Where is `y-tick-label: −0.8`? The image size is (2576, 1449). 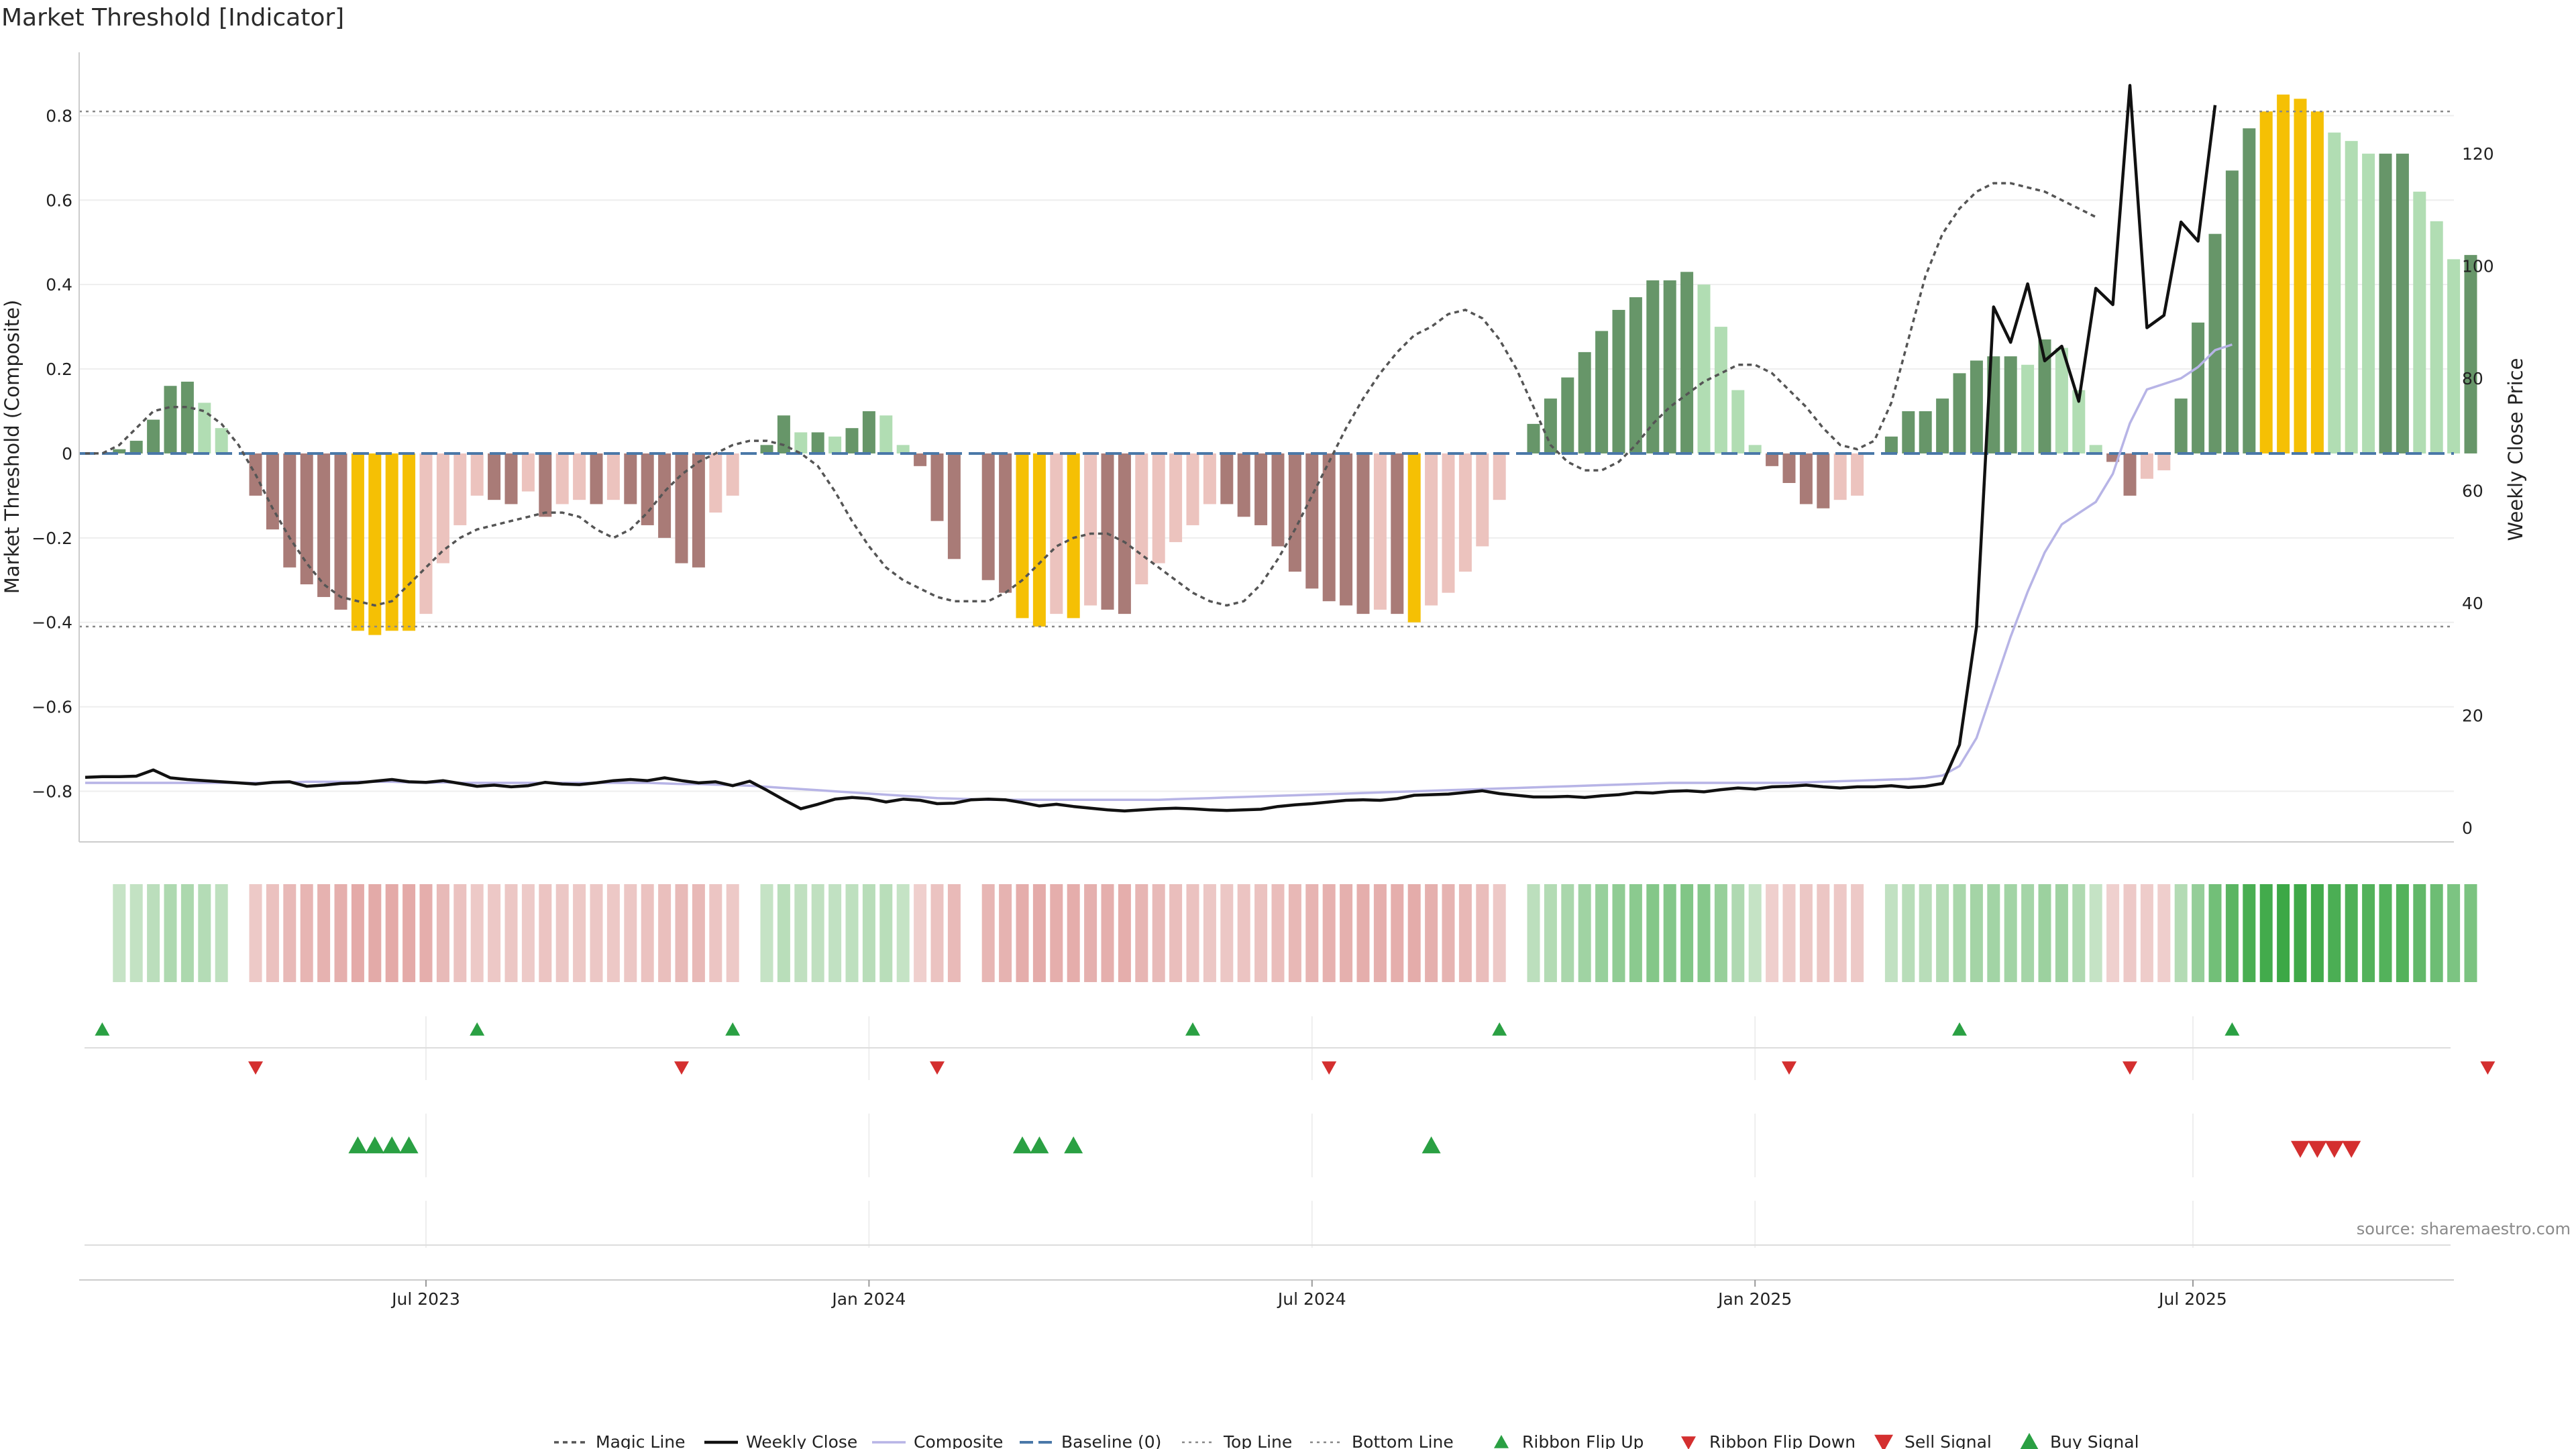 y-tick-label: −0.8 is located at coordinates (52, 791).